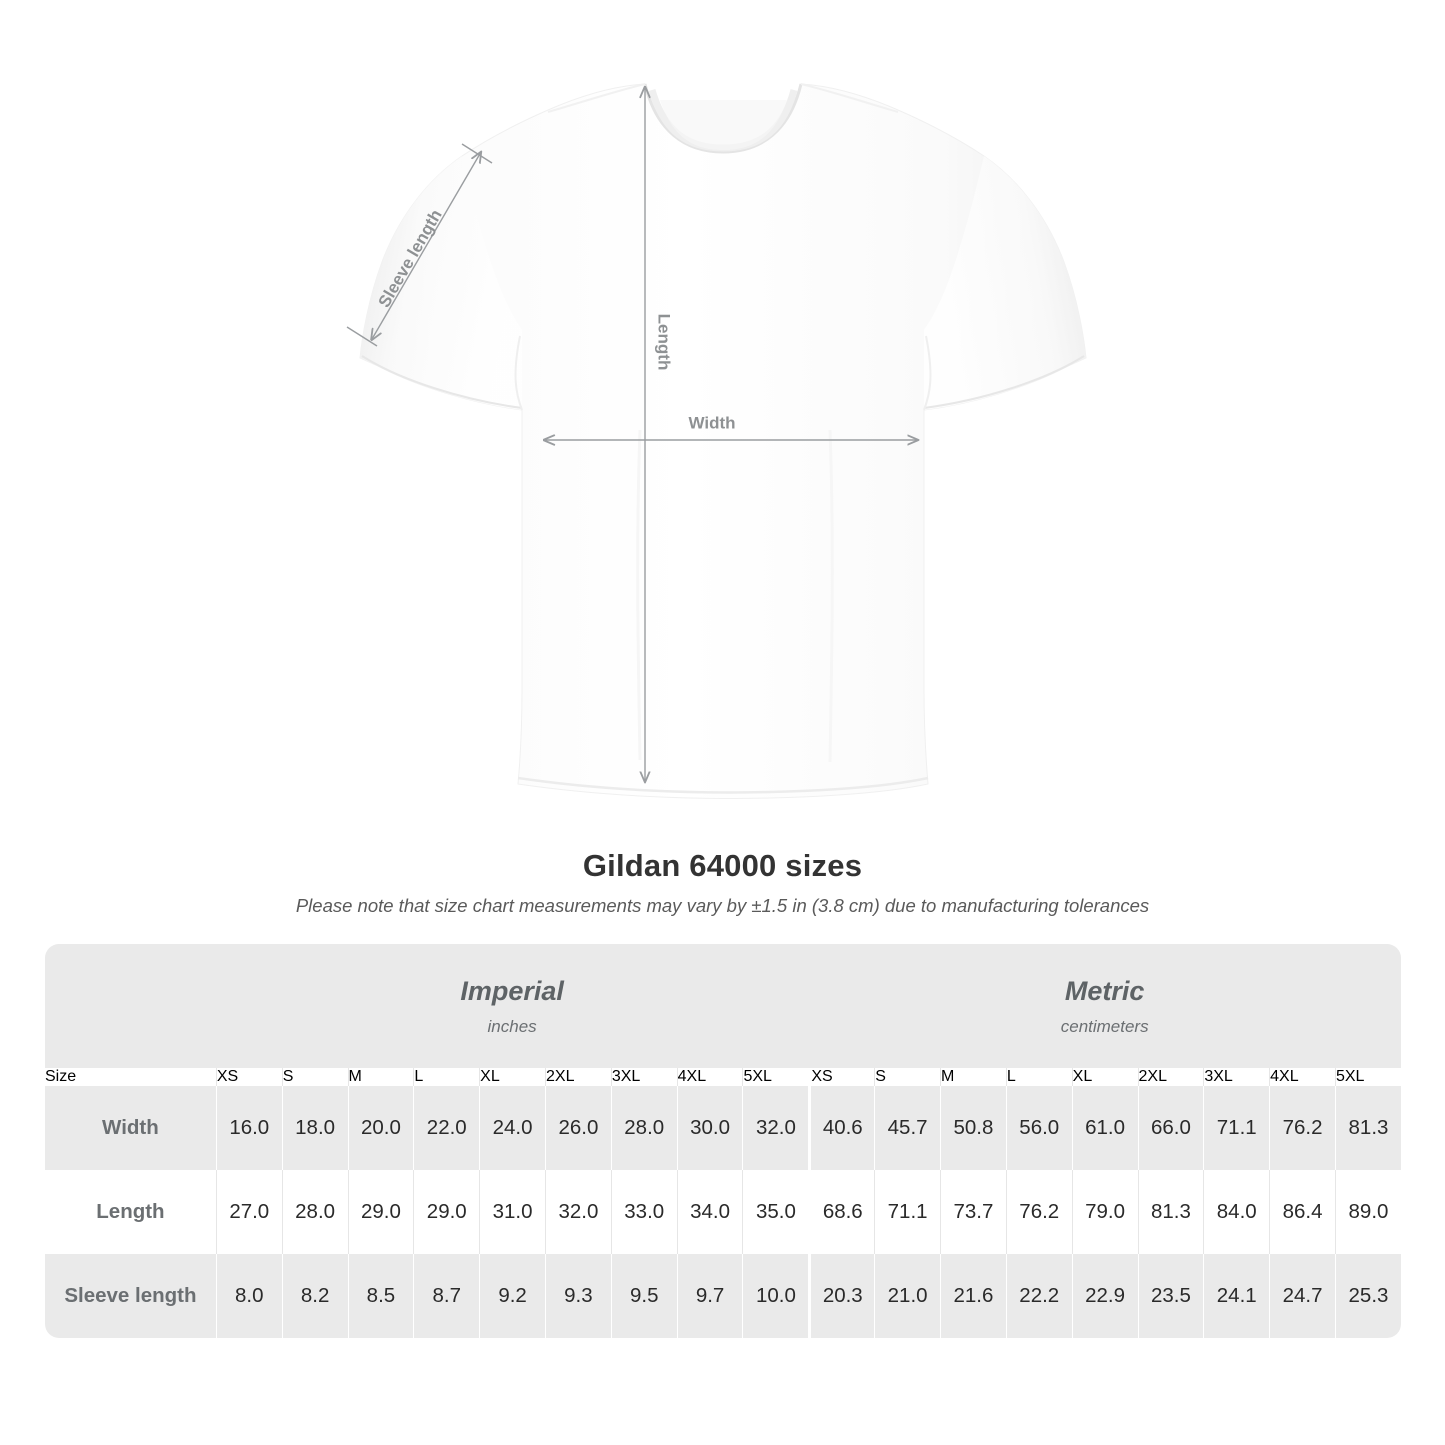 The image size is (1445, 1445). Describe the element at coordinates (907, 1128) in the screenshot. I see `cell-width-metric-s: 45.7` at that location.